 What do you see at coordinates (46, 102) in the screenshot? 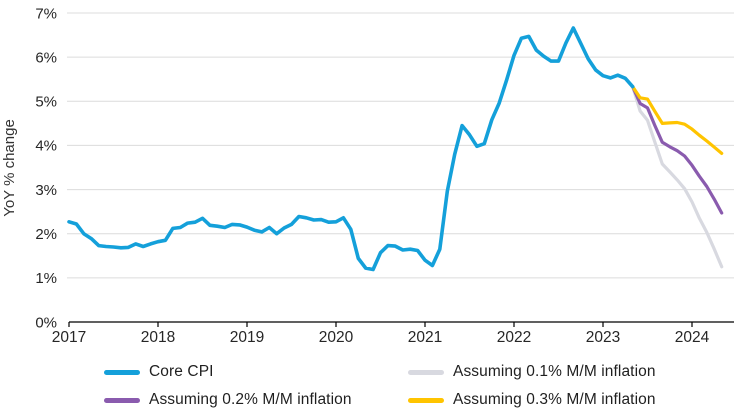
I see `y-tick-label: 5%` at bounding box center [46, 102].